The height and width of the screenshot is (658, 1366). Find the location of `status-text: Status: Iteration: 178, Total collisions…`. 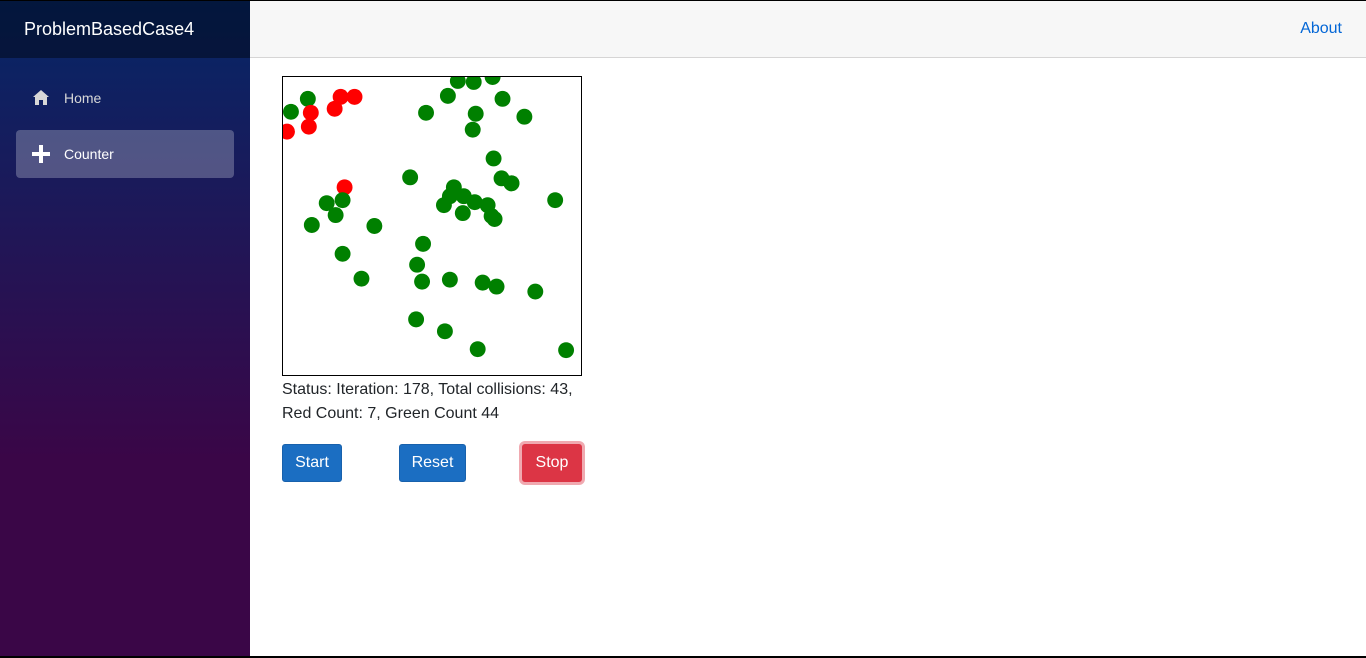

status-text: Status: Iteration: 178, Total collisions… is located at coordinates (432, 402).